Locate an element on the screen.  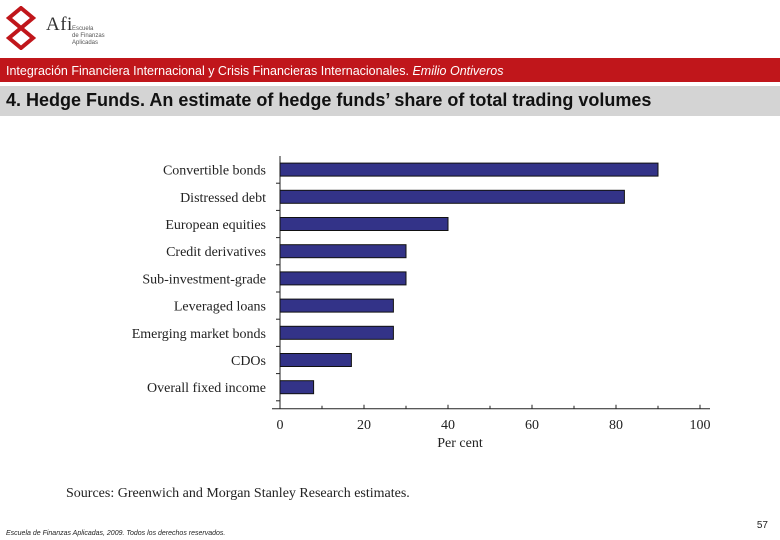
logo-line: de Finanzas is located at coordinates (88, 36).